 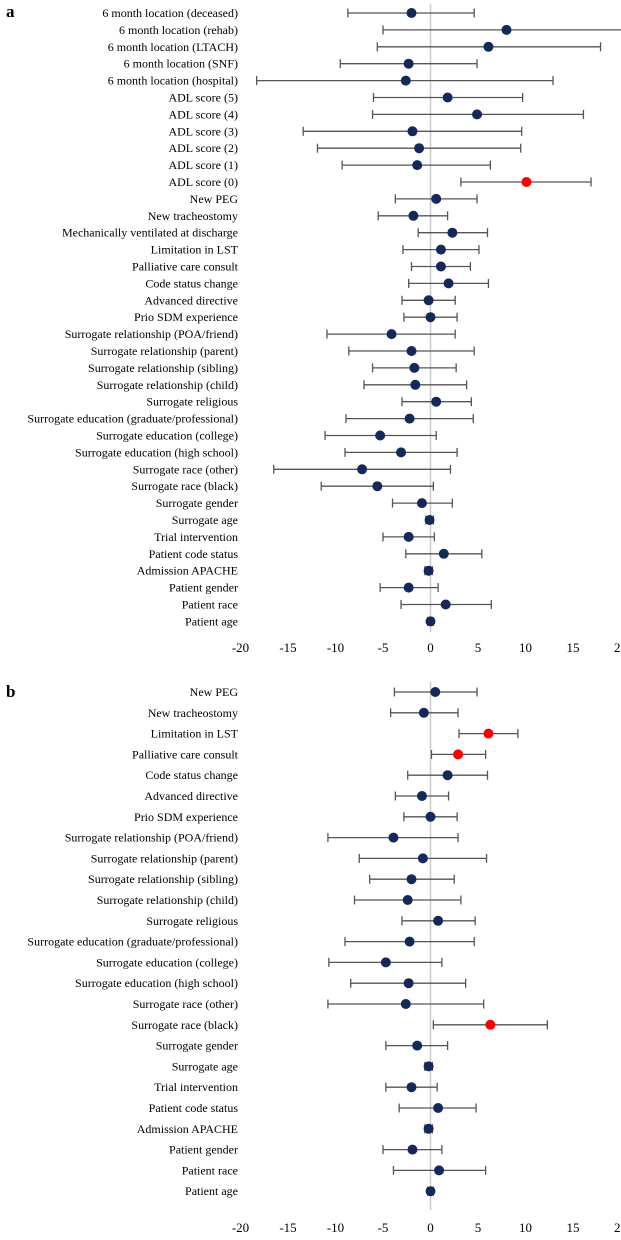 I want to click on row-label: ADL score (2), so click(x=203, y=148).